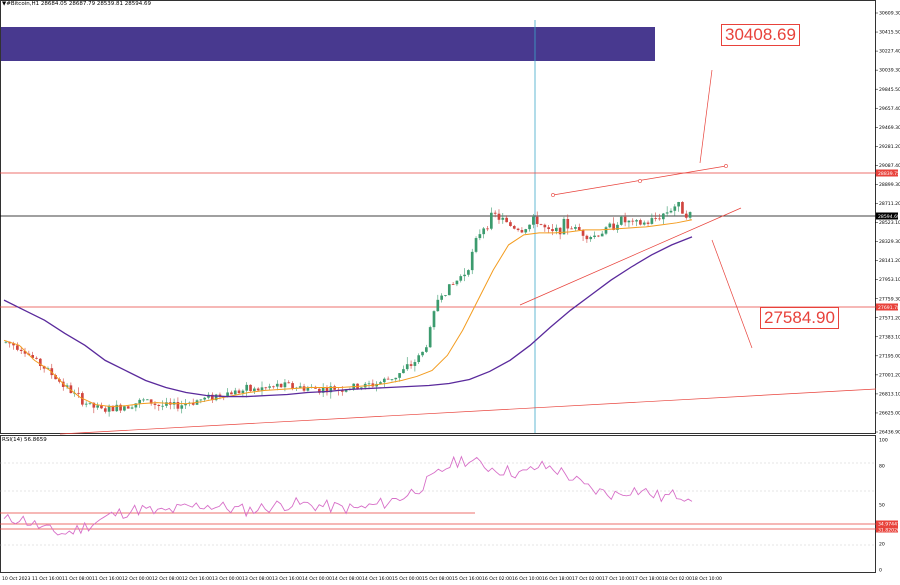 The image size is (900, 585). I want to click on time-tick-label: 11 Oct 16:00, so click(107, 579).